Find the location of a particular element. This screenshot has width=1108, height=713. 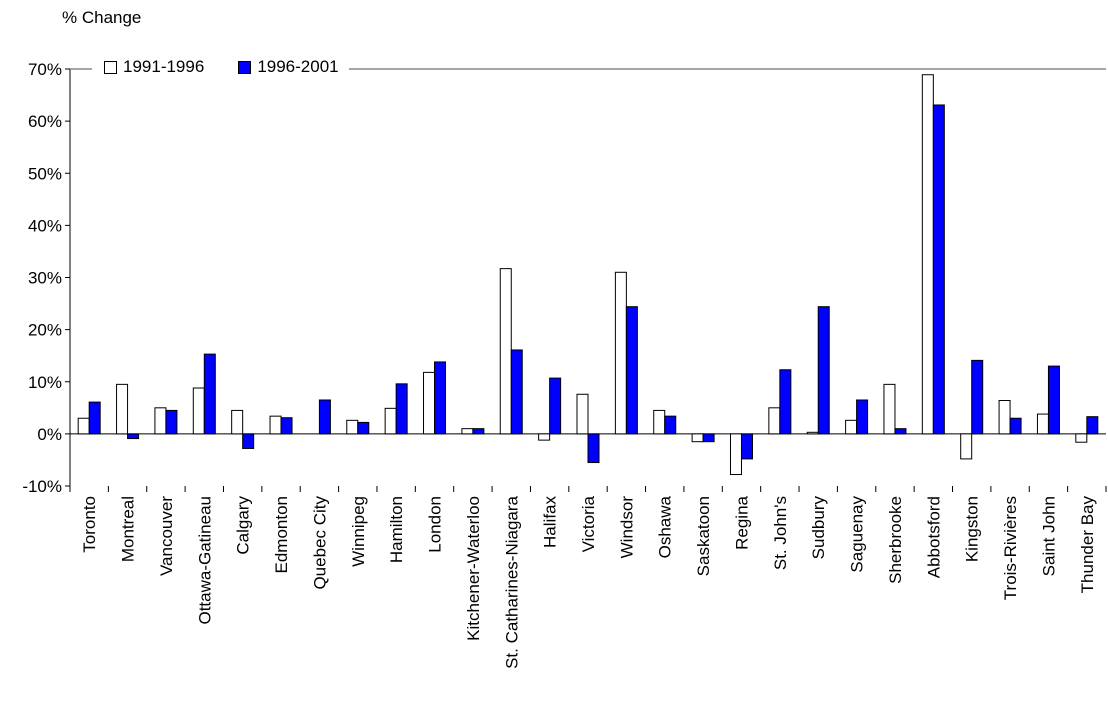

x-tick-label: Sudbury is located at coordinates (818, 528).